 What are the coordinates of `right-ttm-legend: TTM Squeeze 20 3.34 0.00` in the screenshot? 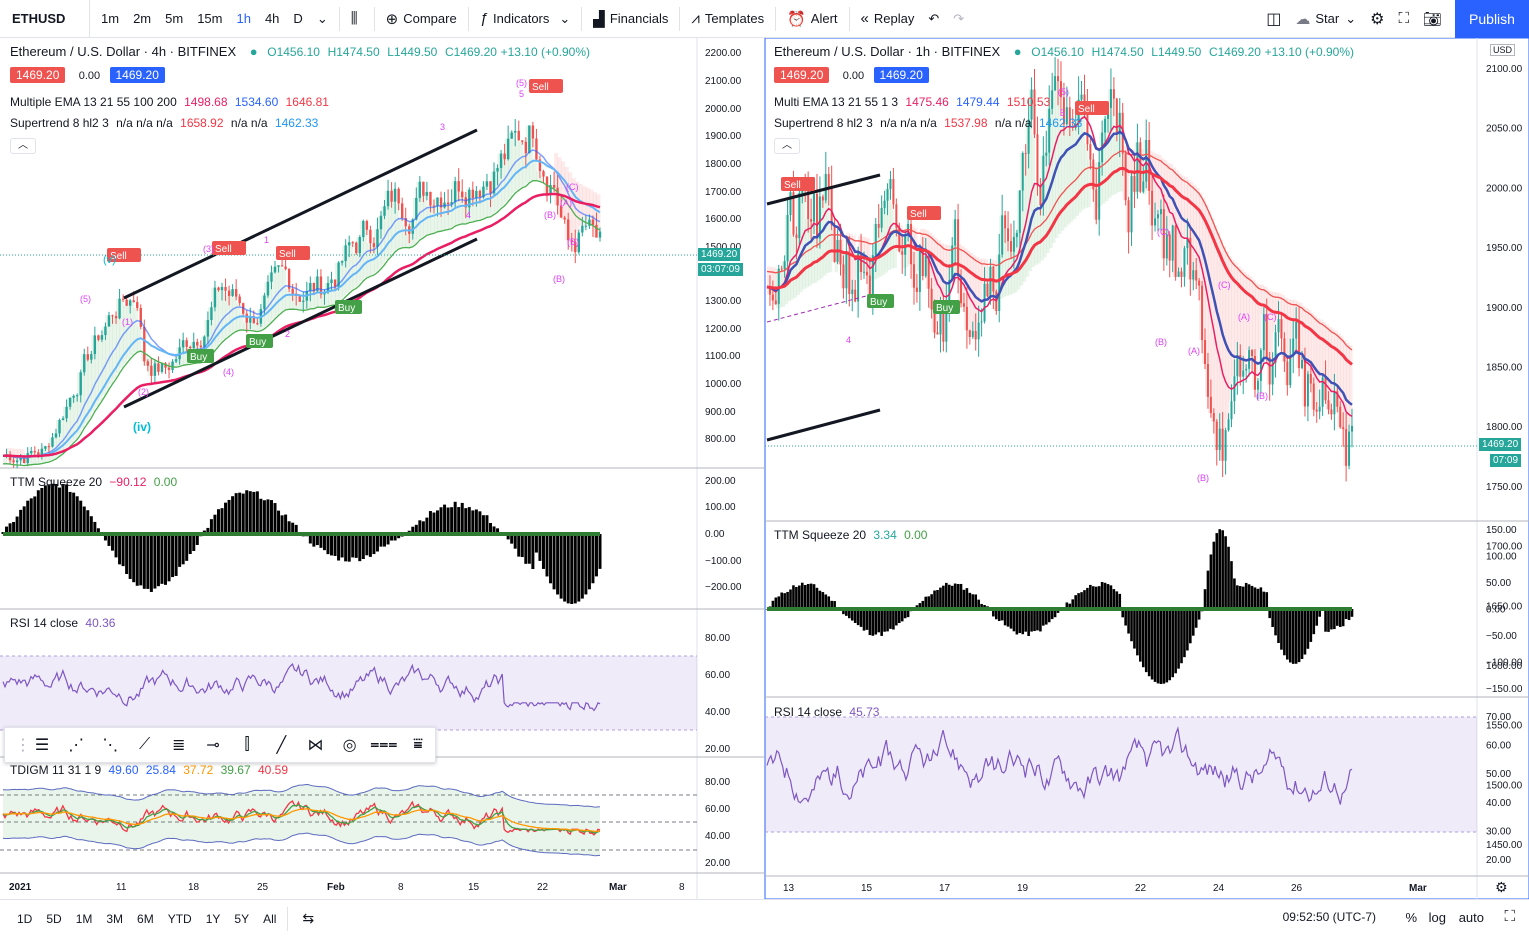 It's located at (852, 535).